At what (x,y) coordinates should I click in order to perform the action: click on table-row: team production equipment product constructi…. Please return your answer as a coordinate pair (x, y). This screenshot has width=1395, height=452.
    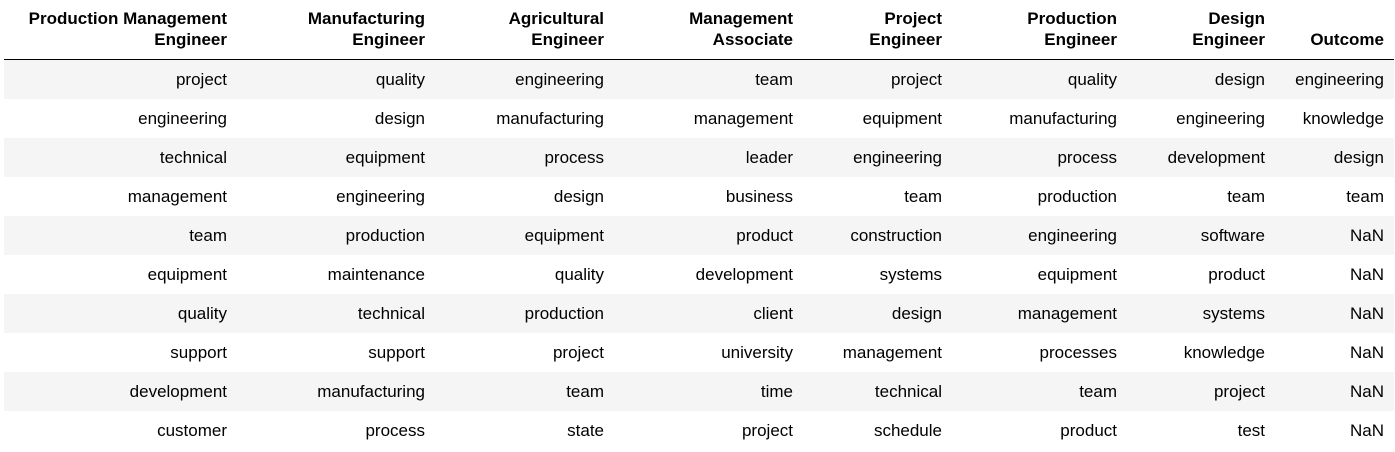
    Looking at the image, I should click on (699, 235).